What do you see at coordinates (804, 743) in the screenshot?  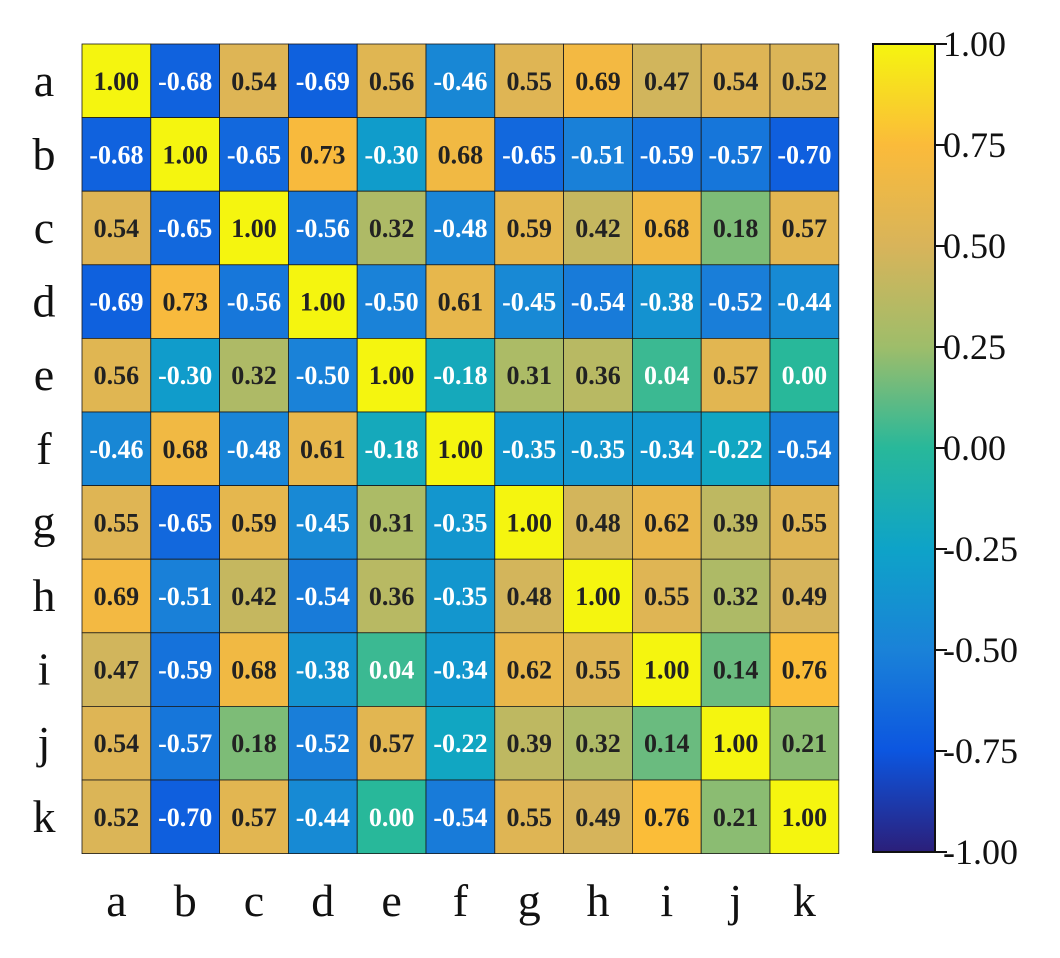 I see `heatmap-cell-j-k` at bounding box center [804, 743].